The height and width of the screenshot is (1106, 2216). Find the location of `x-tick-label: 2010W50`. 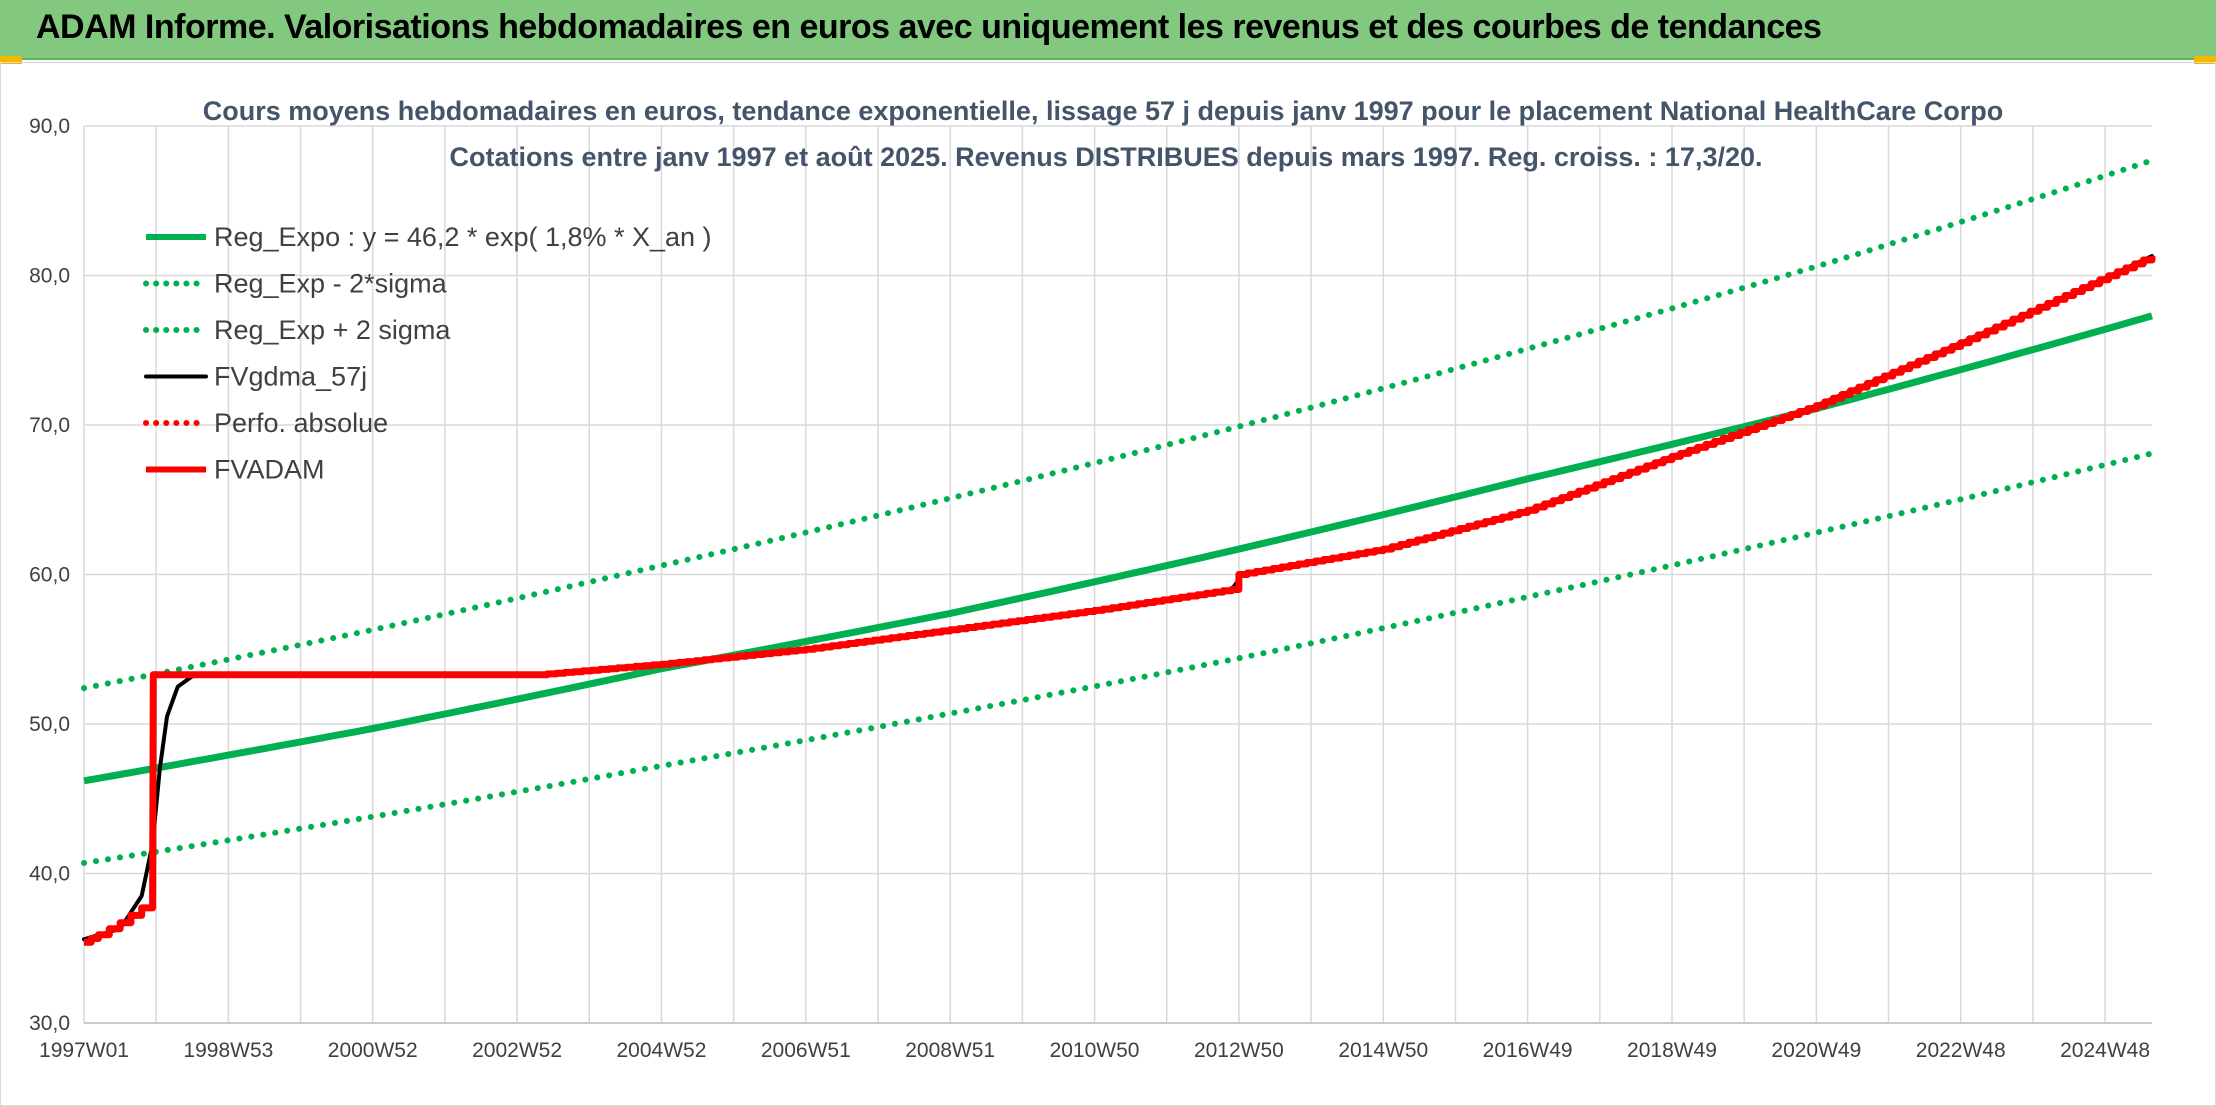

x-tick-label: 2010W50 is located at coordinates (1095, 1050).